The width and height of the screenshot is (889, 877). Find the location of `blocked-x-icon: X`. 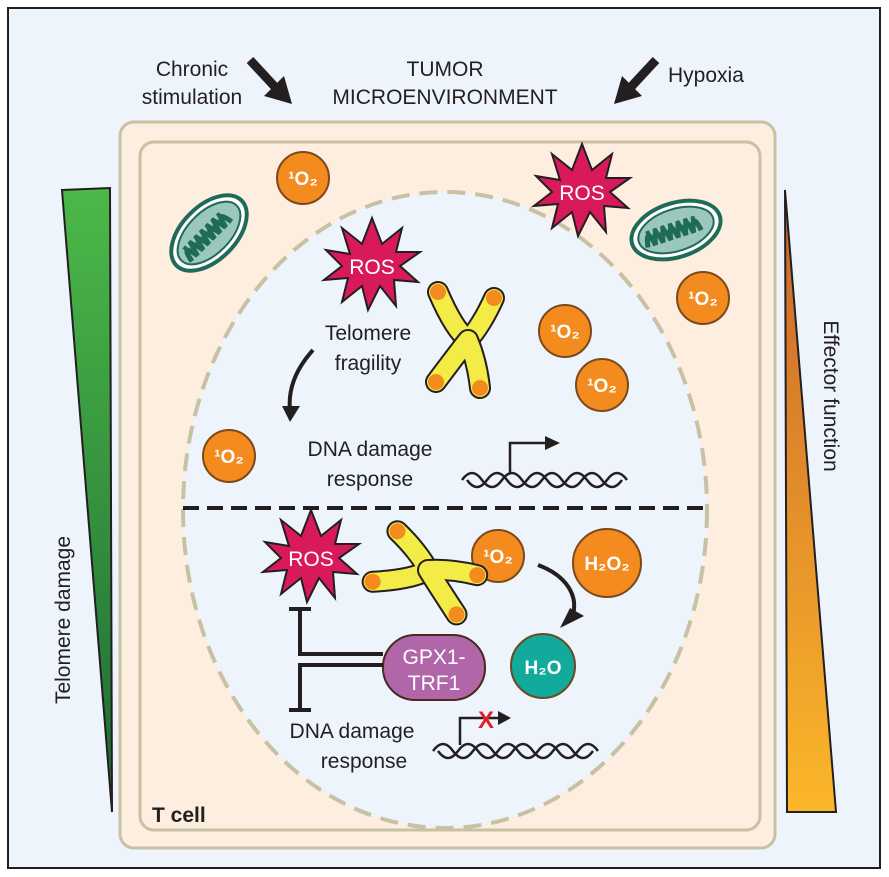

blocked-x-icon: X is located at coordinates (486, 720).